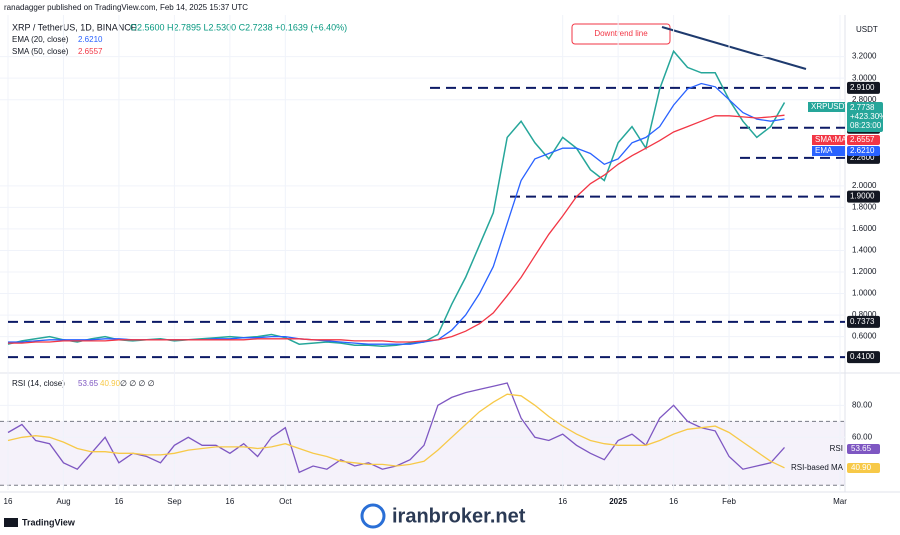 Image resolution: width=900 pixels, height=535 pixels. I want to click on y-tick-label: 0.6000, so click(864, 336).